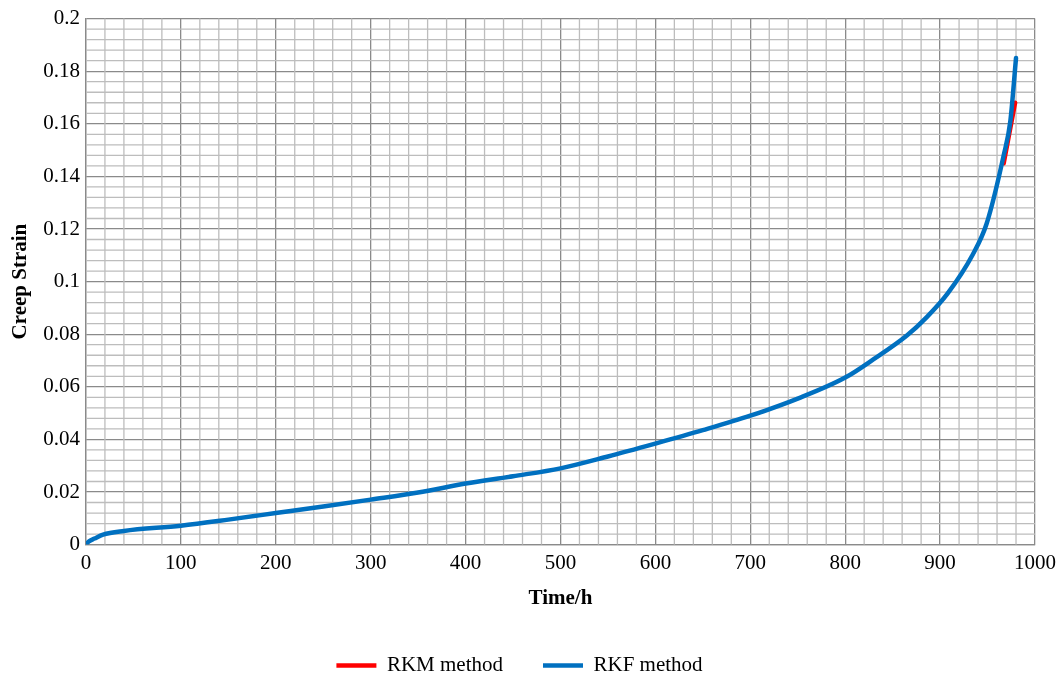 The image size is (1063, 690). I want to click on y-tick-label: 0.04, so click(62, 437).